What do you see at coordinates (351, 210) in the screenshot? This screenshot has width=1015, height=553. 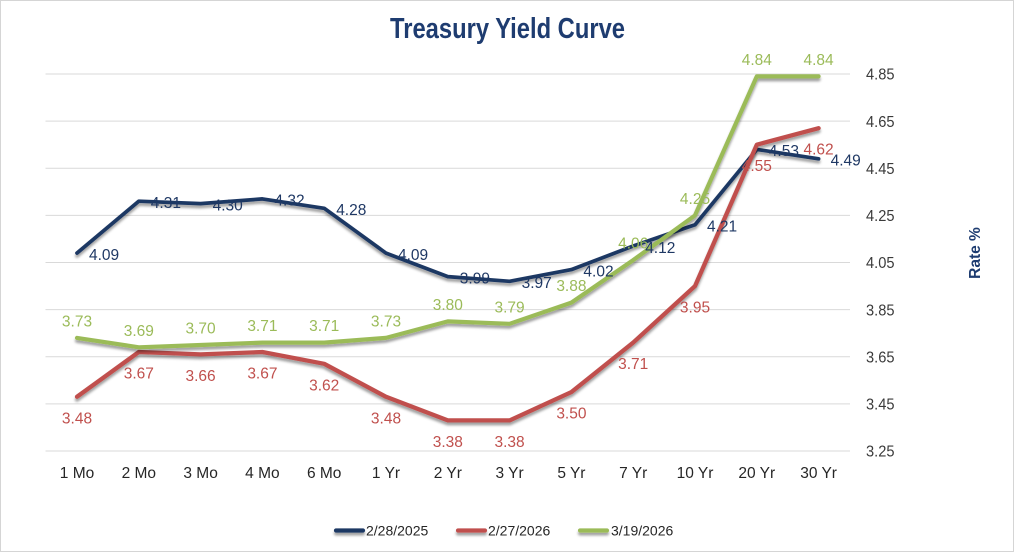 I see `svg-text: 4.28` at bounding box center [351, 210].